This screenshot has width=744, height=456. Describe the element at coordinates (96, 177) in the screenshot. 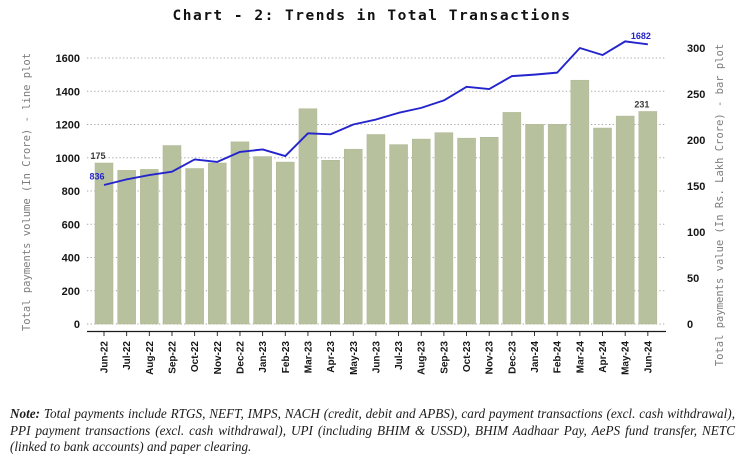

I see `data-label-836: 836` at that location.